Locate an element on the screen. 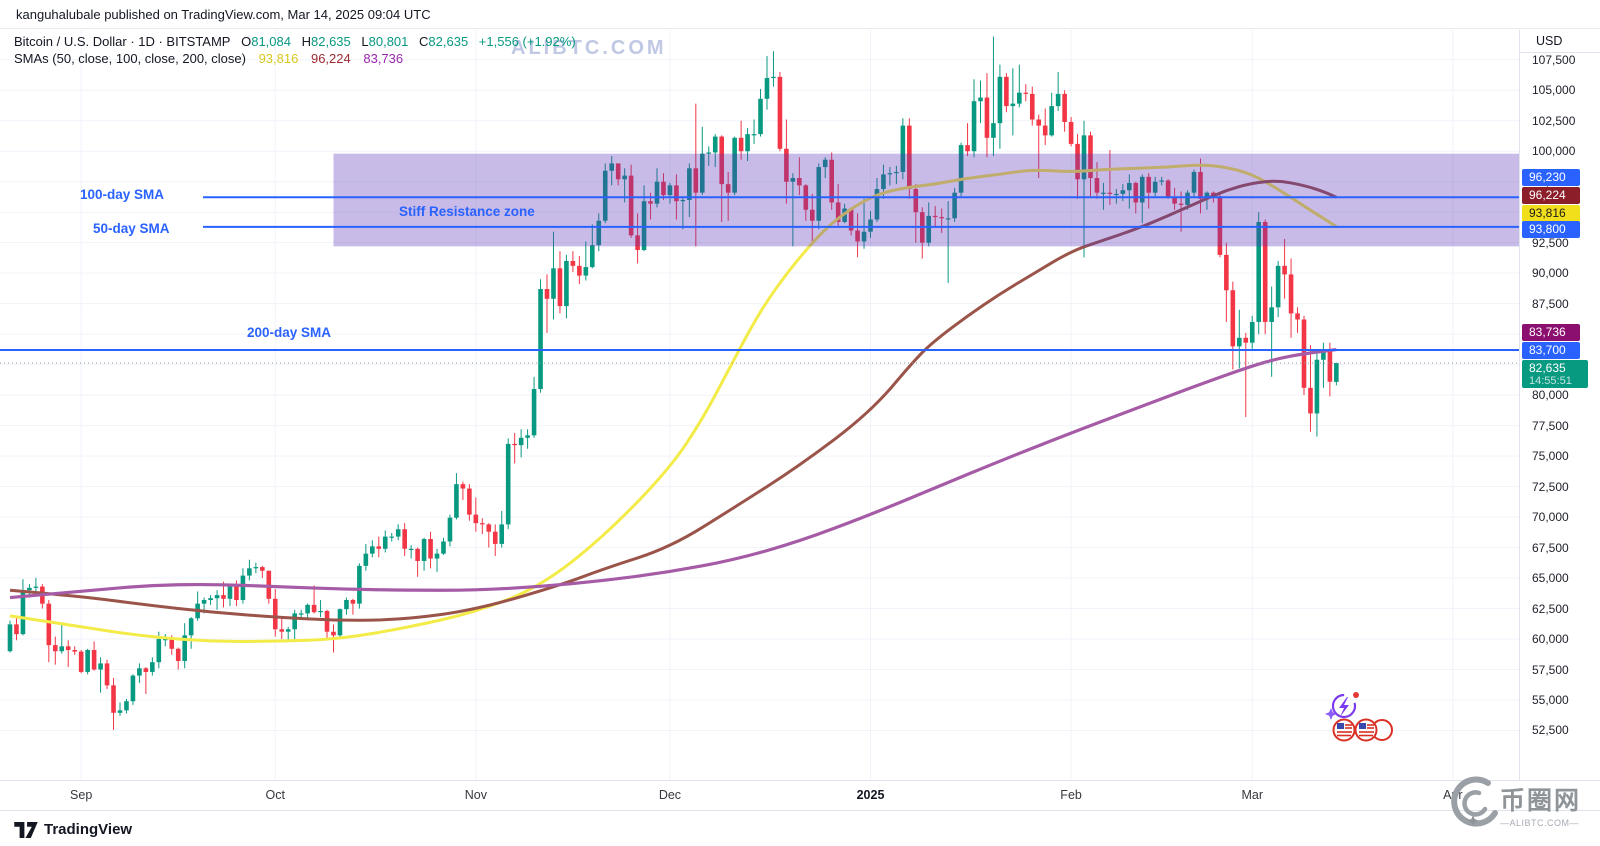 The height and width of the screenshot is (846, 1600). open-value: 81,084 is located at coordinates (271, 41).